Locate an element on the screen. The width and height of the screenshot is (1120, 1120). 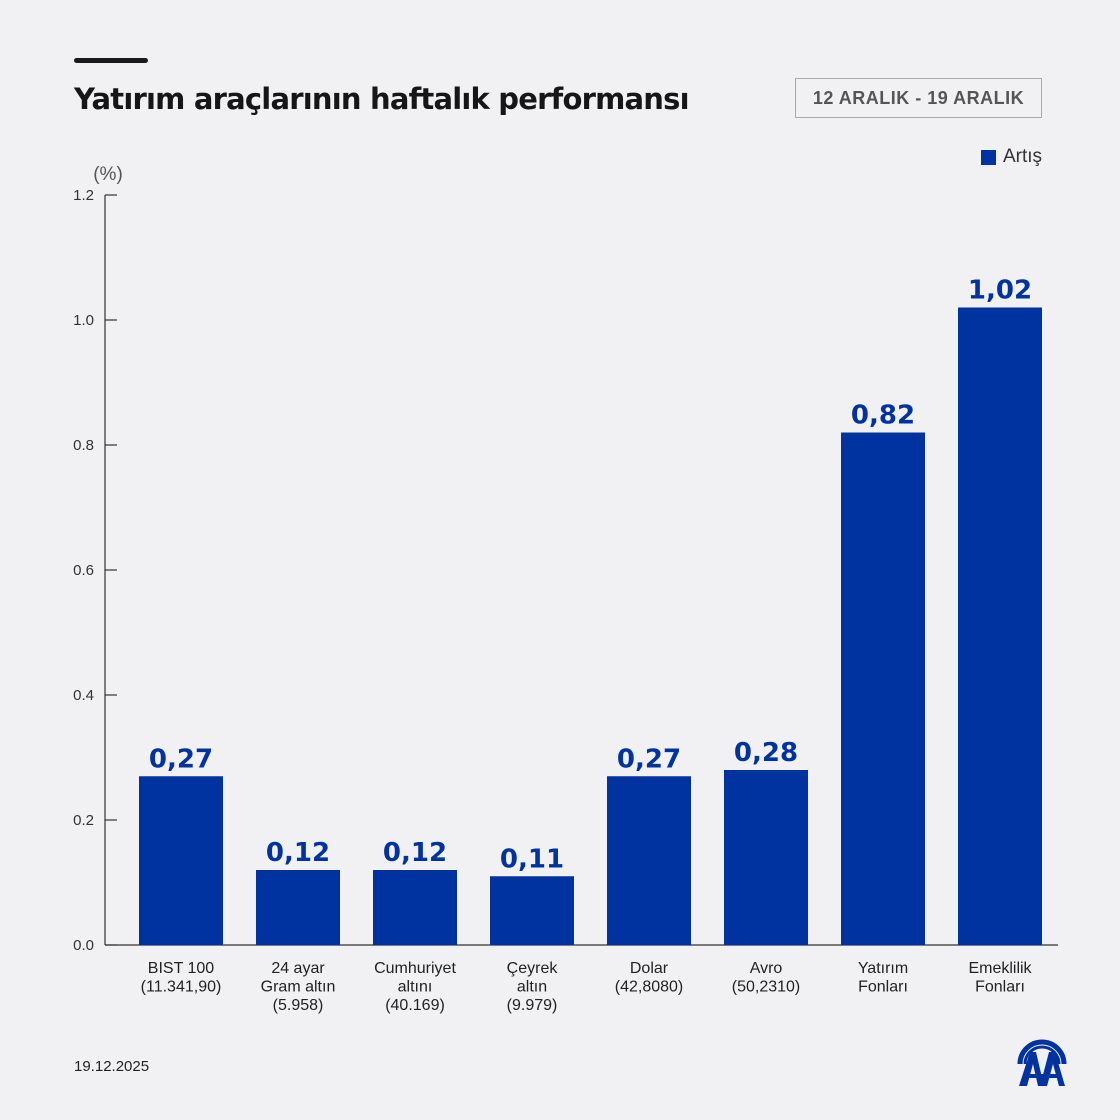
x-tick-label-line: Dolar is located at coordinates (649, 968).